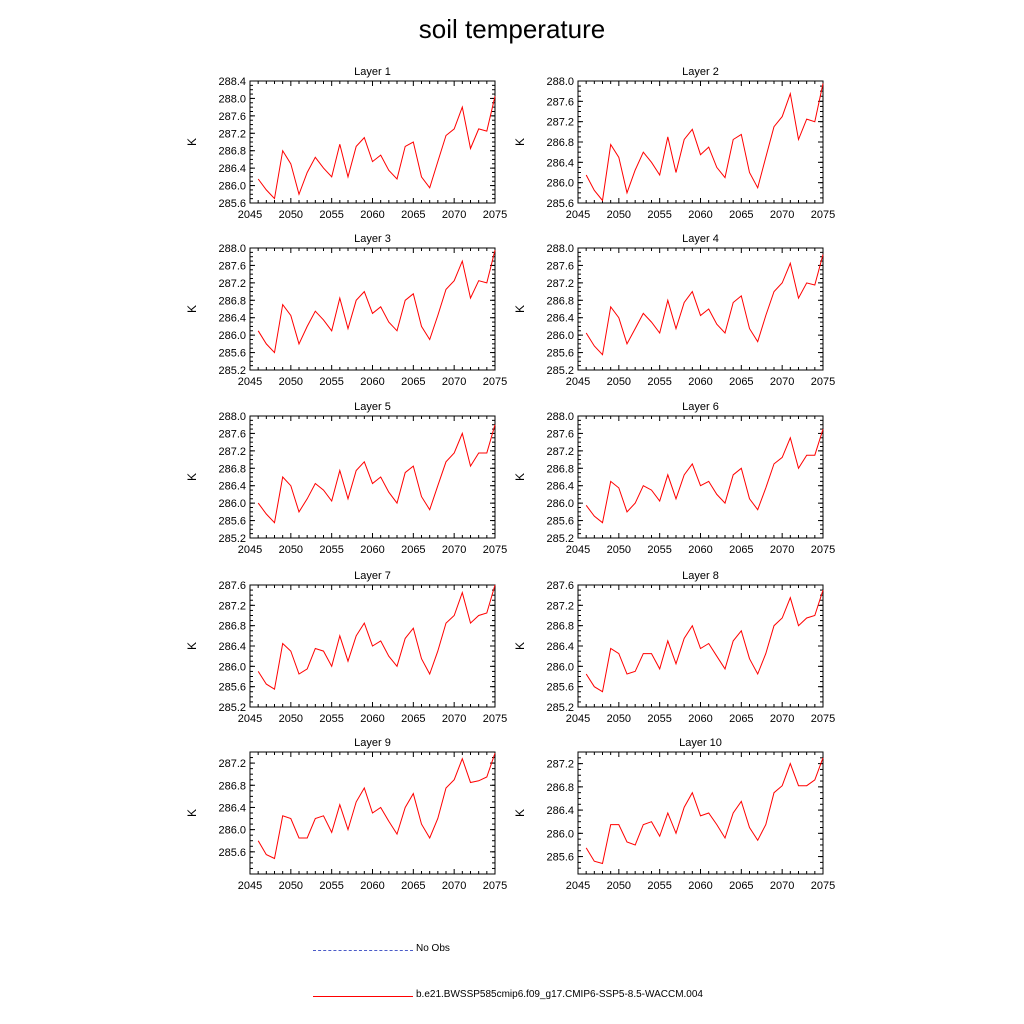 Image resolution: width=1024 pixels, height=1024 pixels. I want to click on panel-title: Layer 3, so click(372, 239).